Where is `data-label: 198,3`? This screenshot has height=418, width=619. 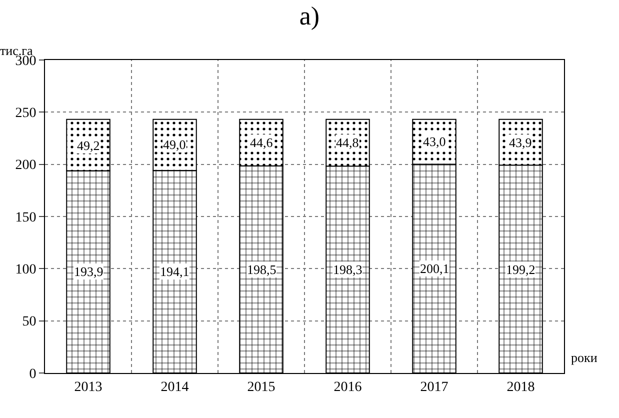 data-label: 198,3 is located at coordinates (347, 269).